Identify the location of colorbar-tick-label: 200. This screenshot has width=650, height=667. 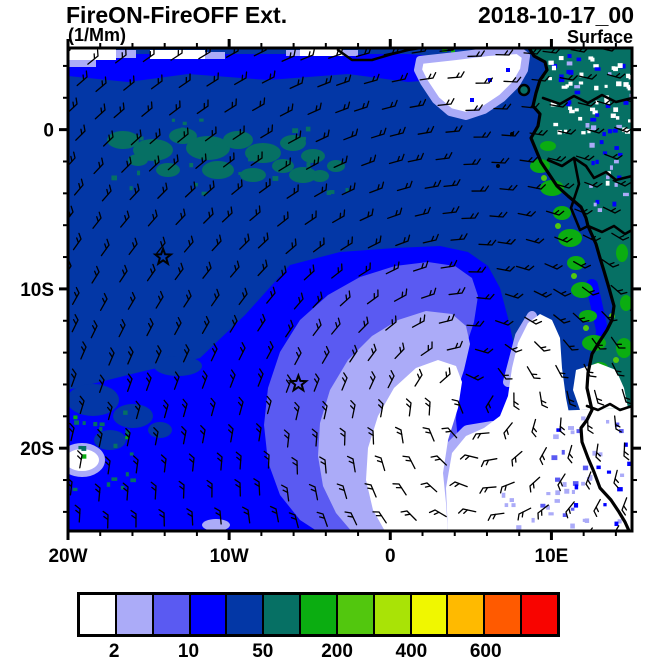
(337, 651).